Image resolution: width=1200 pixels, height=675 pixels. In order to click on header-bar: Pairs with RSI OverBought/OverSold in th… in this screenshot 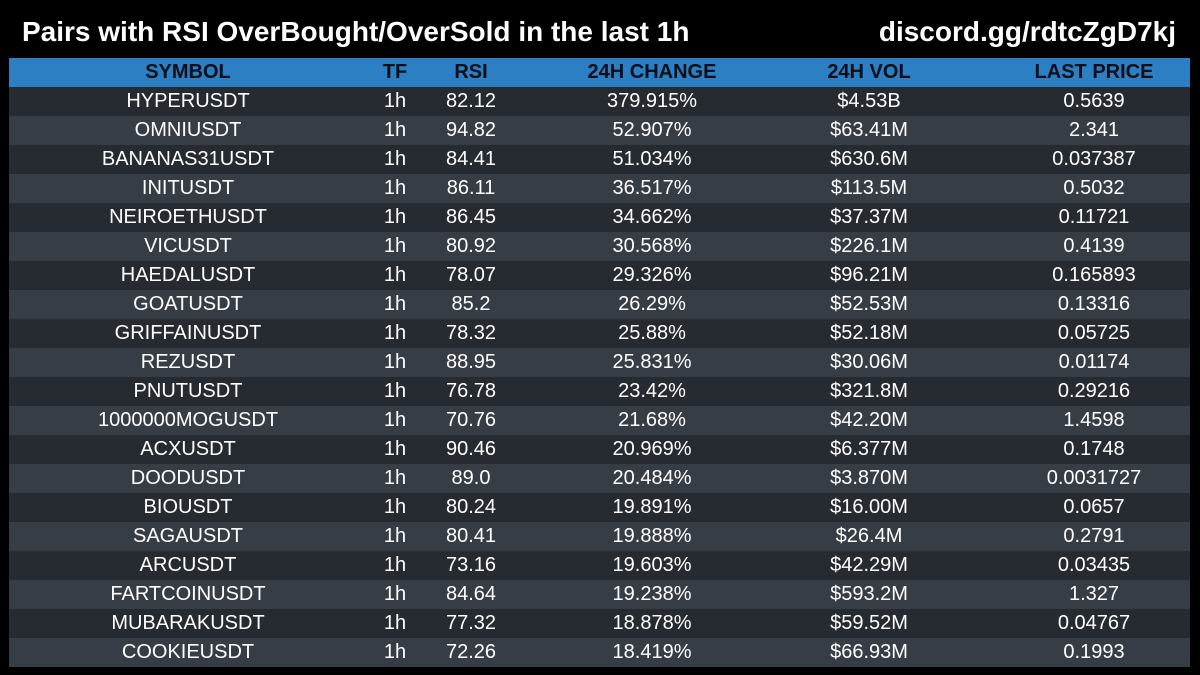, I will do `click(600, 29)`.